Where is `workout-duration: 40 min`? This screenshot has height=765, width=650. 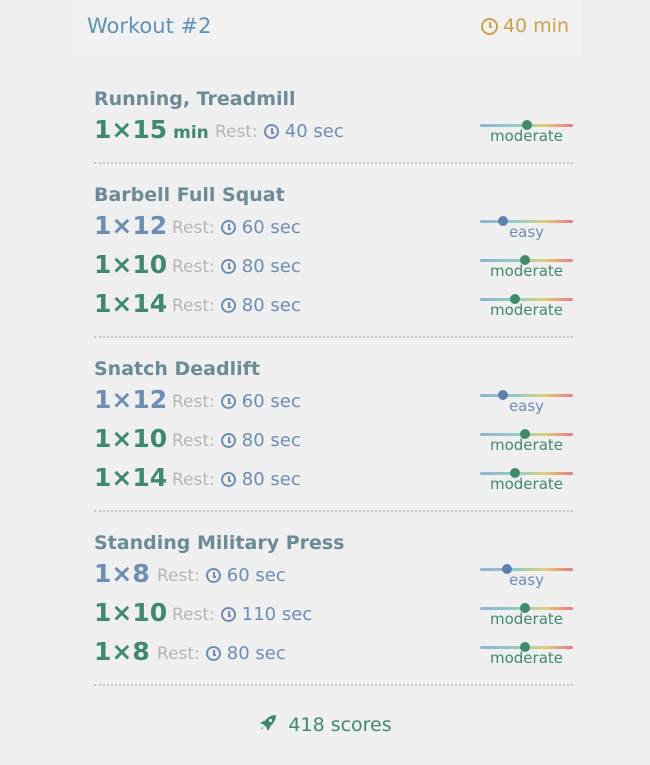
workout-duration: 40 min is located at coordinates (524, 26).